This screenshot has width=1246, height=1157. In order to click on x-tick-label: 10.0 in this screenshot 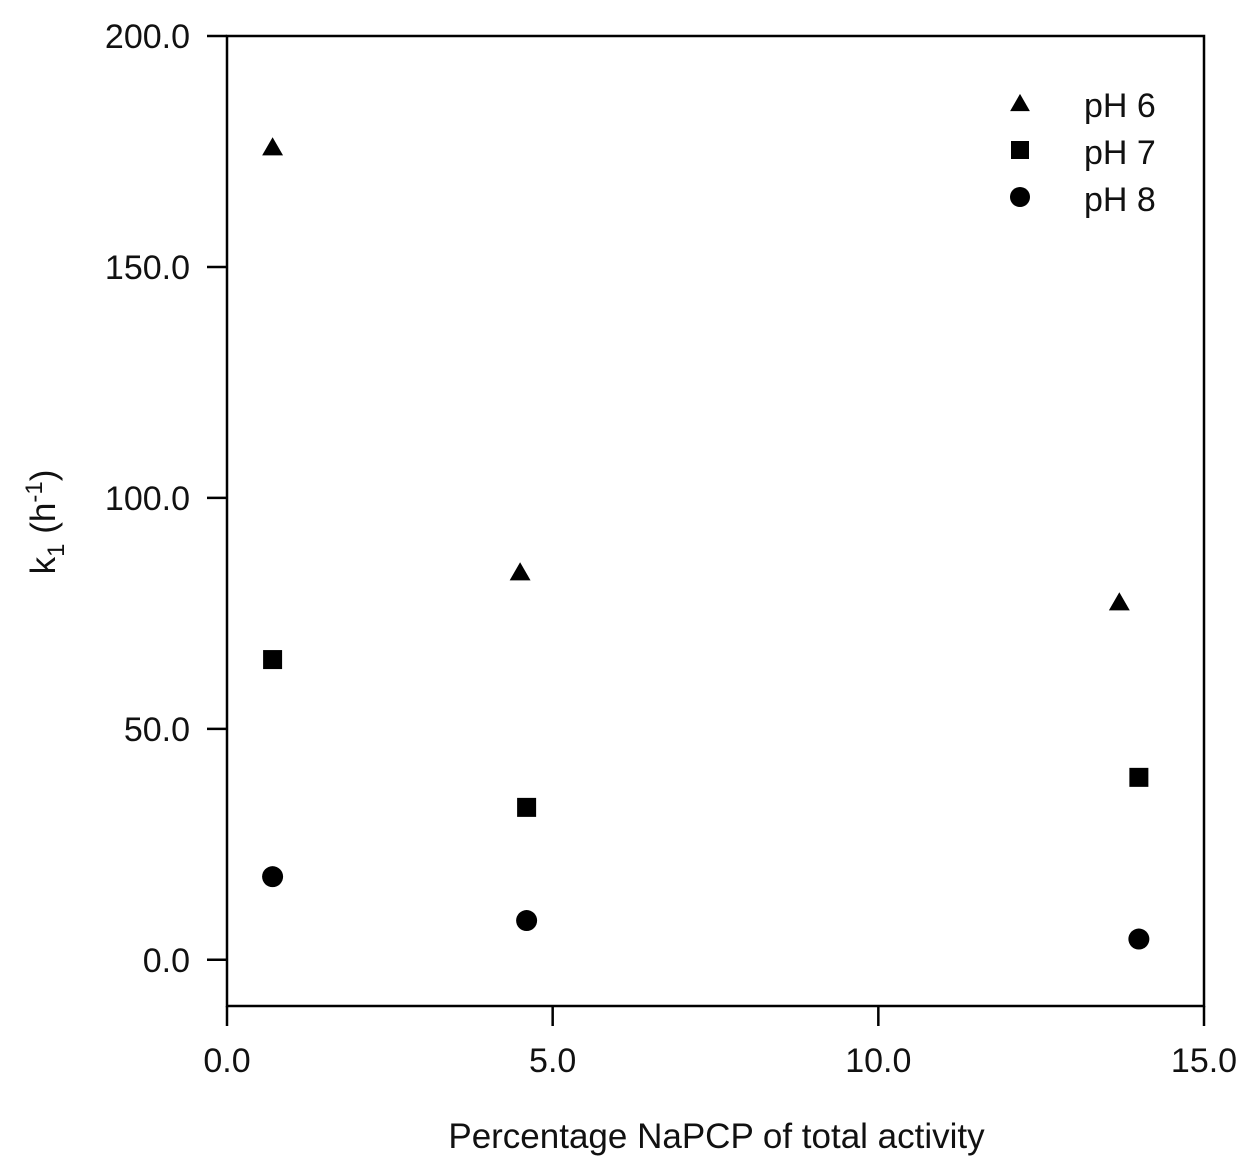, I will do `click(878, 1061)`.